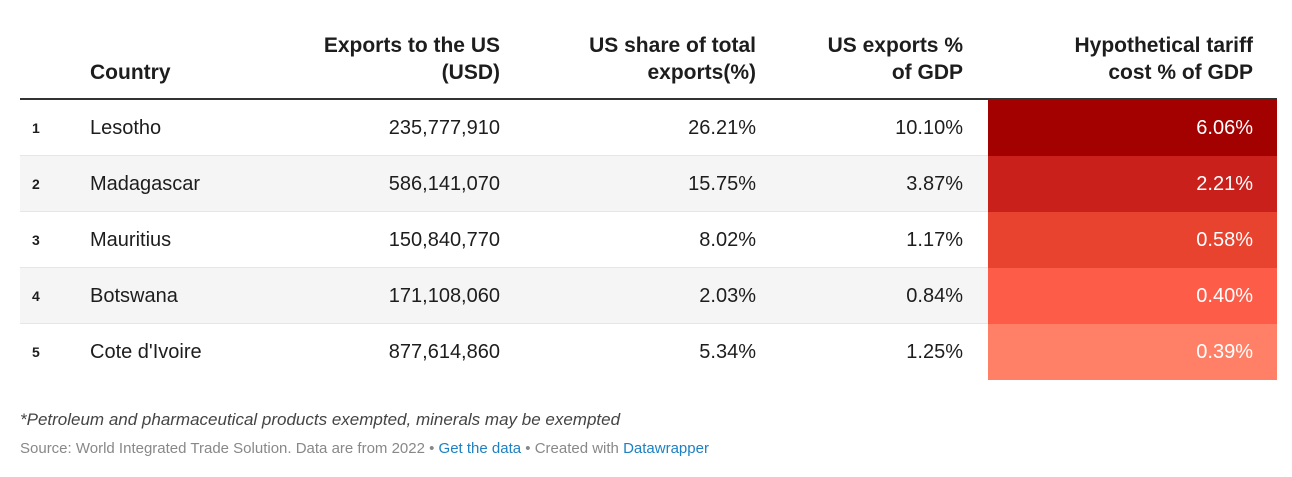 Image resolution: width=1292 pixels, height=477 pixels. Describe the element at coordinates (131, 240) in the screenshot. I see `country-cell: Mauritius` at that location.